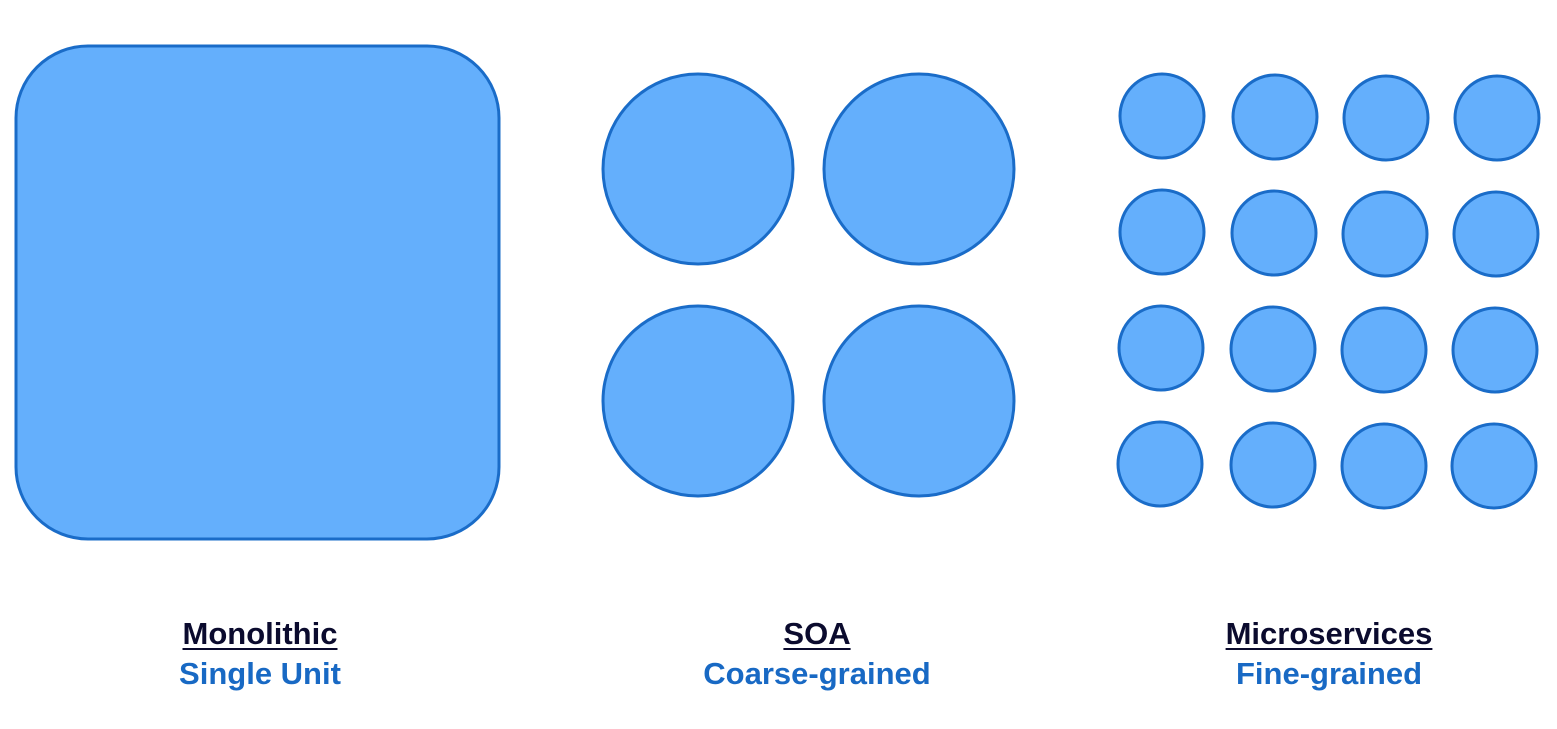 This screenshot has width=1557, height=729. Describe the element at coordinates (817, 654) in the screenshot. I see `soa-caption: SOA Coarse-grained` at that location.